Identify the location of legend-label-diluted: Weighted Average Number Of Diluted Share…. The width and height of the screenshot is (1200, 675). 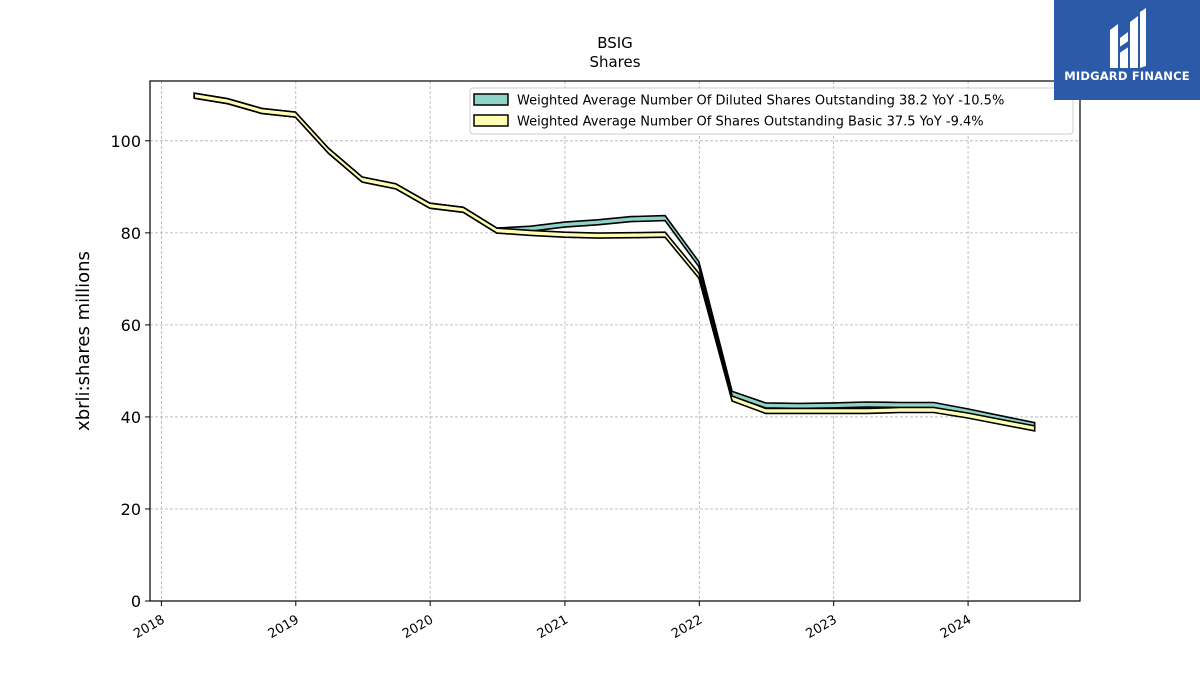
(760, 101).